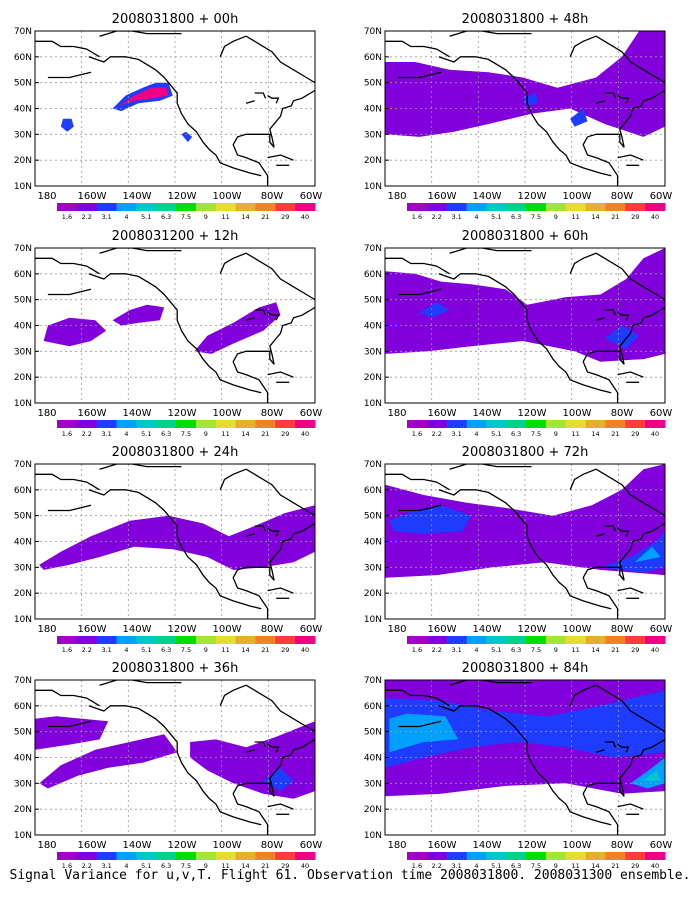  Describe the element at coordinates (182, 196) in the screenshot. I see `lon-tick-label: 120W` at that location.